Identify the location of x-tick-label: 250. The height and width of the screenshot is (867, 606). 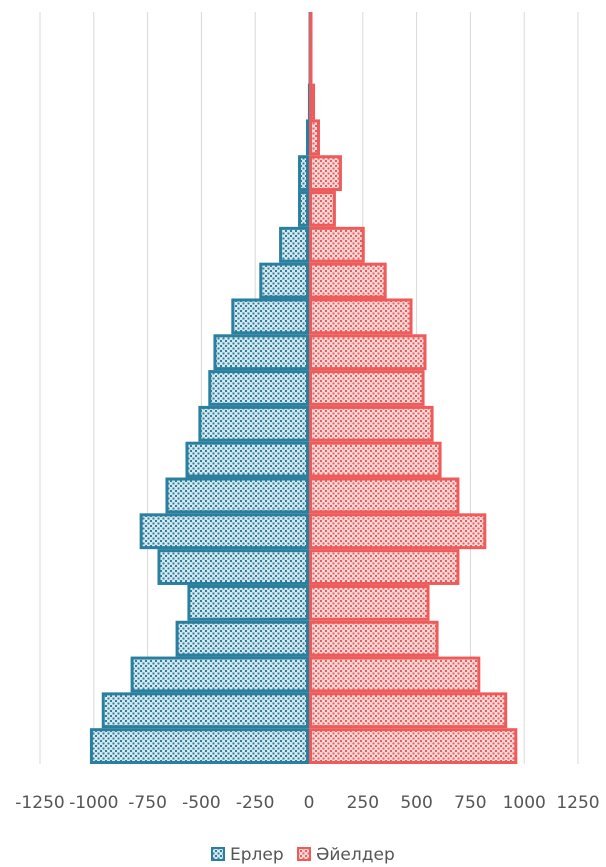
(363, 803).